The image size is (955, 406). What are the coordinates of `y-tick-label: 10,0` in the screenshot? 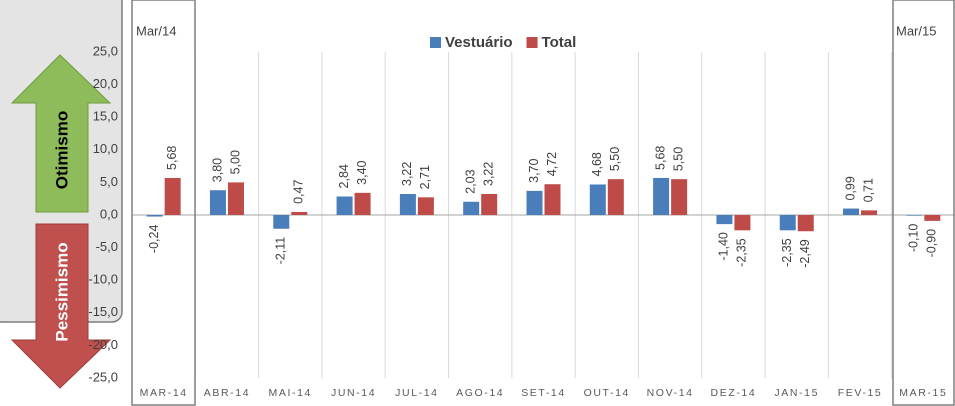 It's located at (105, 148).